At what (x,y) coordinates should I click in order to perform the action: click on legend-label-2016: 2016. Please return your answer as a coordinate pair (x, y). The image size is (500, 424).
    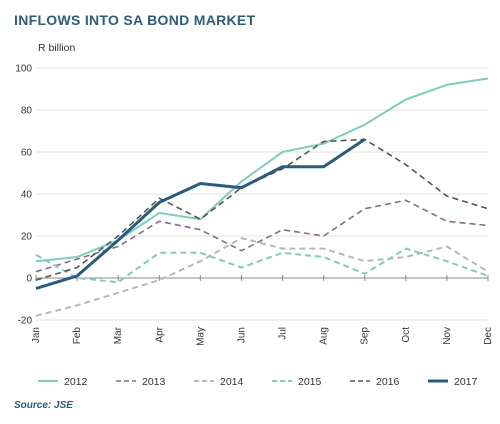
    Looking at the image, I should click on (388, 382).